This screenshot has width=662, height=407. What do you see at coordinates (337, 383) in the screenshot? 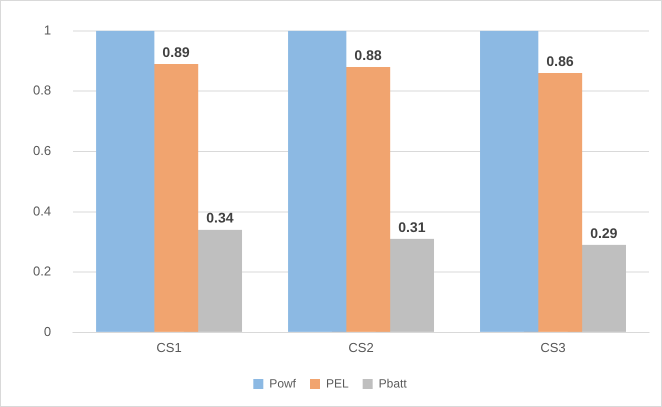
I see `legend-label: PEL` at bounding box center [337, 383].